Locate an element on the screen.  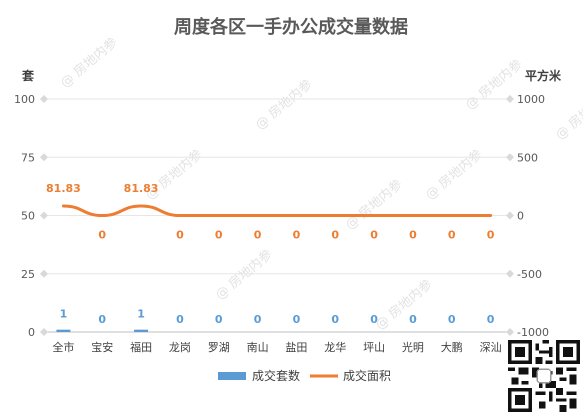
legend: 成交套数 成交面积 is located at coordinates (304, 375).